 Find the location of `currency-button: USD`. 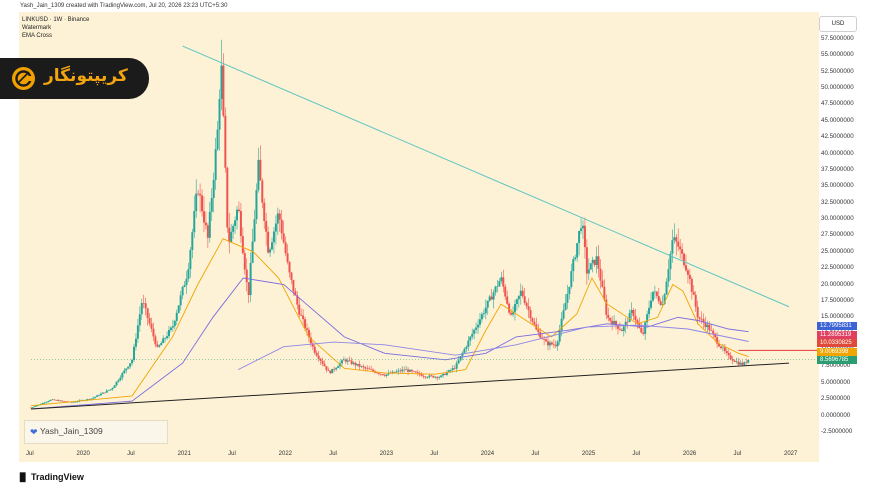

currency-button: USD is located at coordinates (838, 24).